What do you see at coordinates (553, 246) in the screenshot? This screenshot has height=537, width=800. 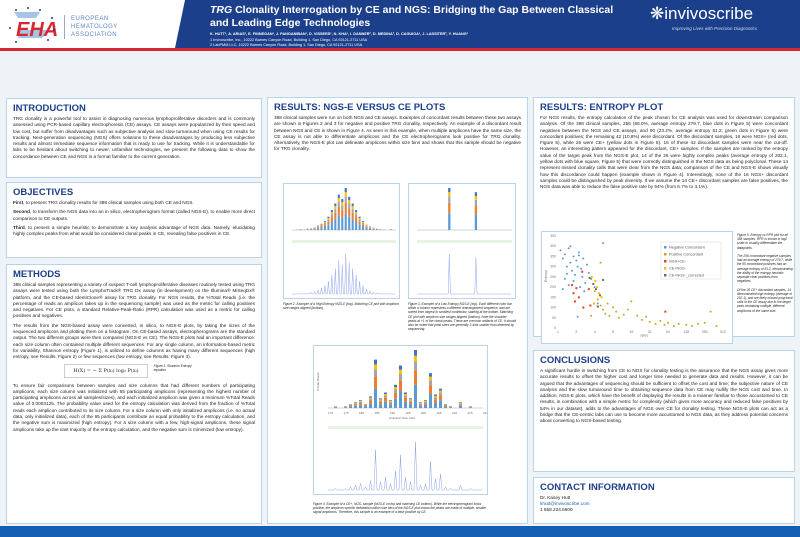 I see `y-tick-label: 400` at bounding box center [553, 246].